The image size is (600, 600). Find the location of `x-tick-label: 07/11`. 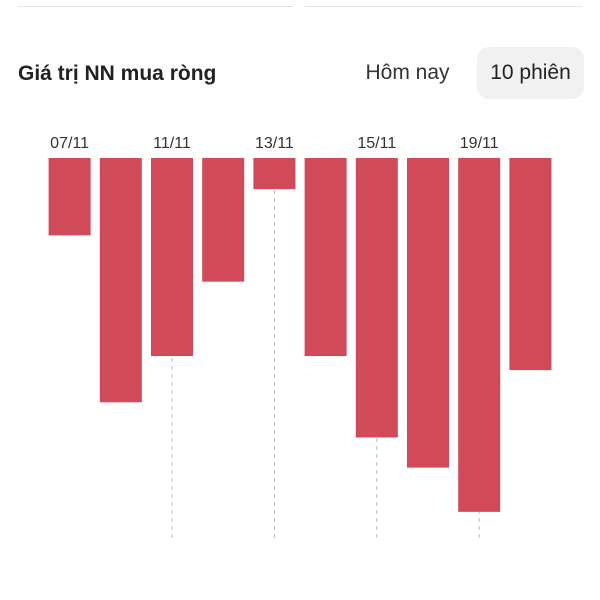

x-tick-label: 07/11 is located at coordinates (69, 143).